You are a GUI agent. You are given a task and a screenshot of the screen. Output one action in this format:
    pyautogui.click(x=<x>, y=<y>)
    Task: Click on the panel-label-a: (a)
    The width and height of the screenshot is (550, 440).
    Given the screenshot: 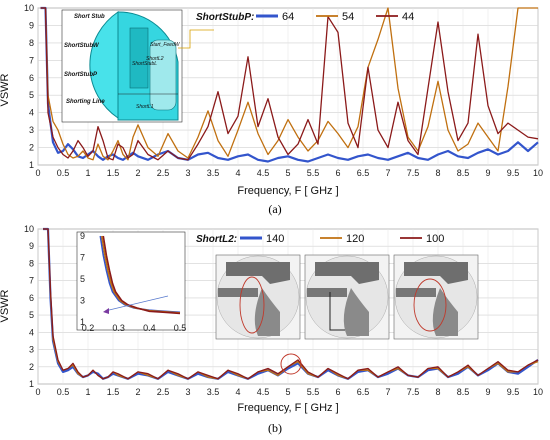 What is the action you would take?
    pyautogui.click(x=274, y=209)
    